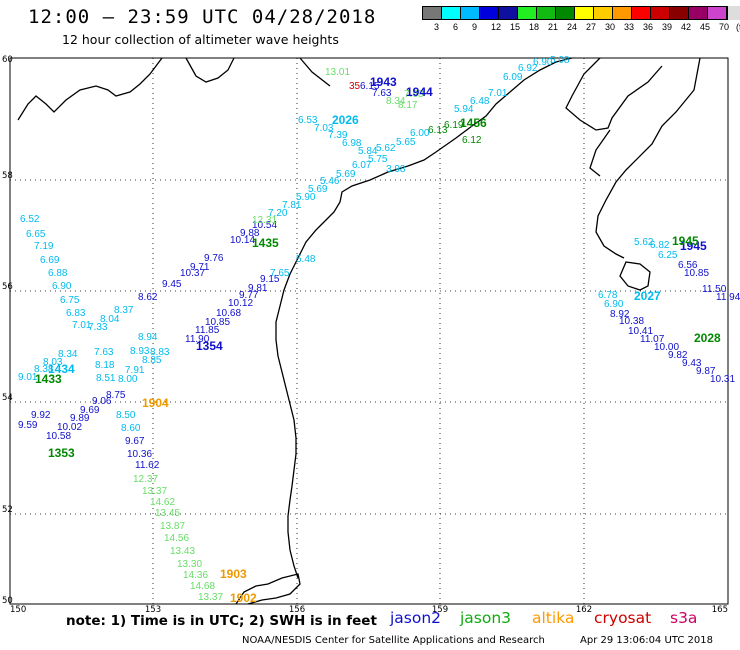 Image resolution: width=740 pixels, height=650 pixels. Describe the element at coordinates (722, 379) in the screenshot. I see `wave-height-value: 10.31` at that location.